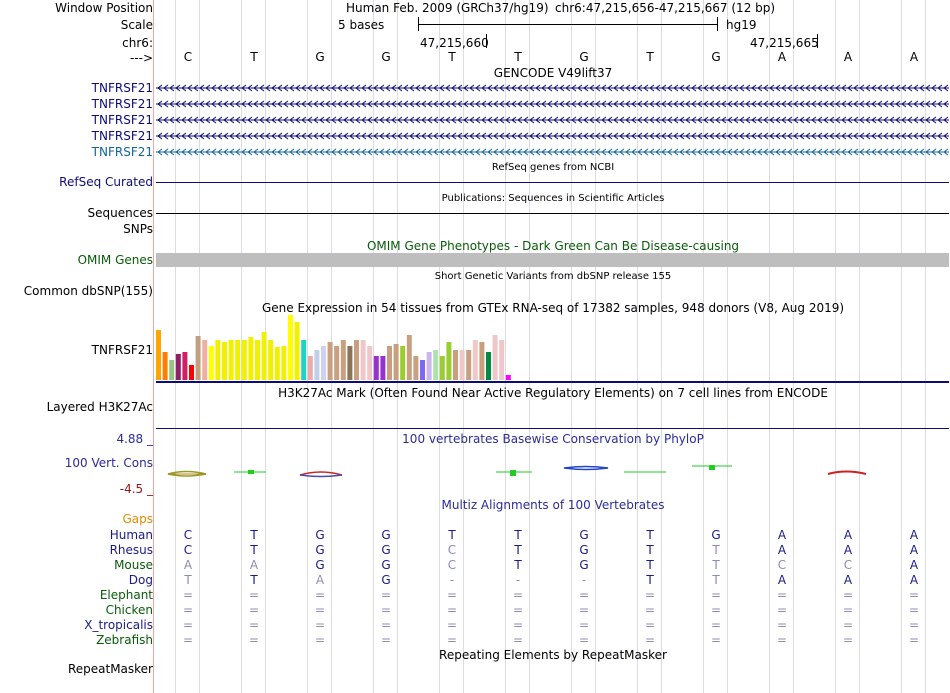 This screenshot has height=693, width=950. What do you see at coordinates (108, 463) in the screenshot?
I see `phylop-label: 100 Vert. Cons` at bounding box center [108, 463].